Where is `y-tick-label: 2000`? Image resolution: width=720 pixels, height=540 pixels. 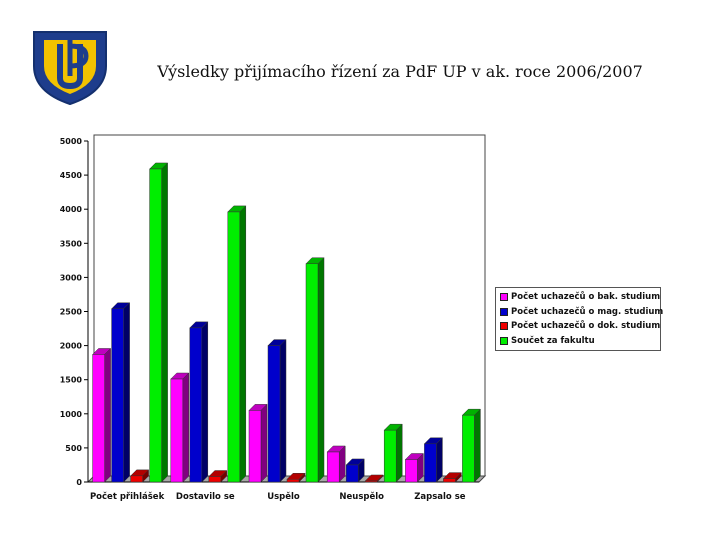
y-tick-label: 2000 is located at coordinates (71, 346).